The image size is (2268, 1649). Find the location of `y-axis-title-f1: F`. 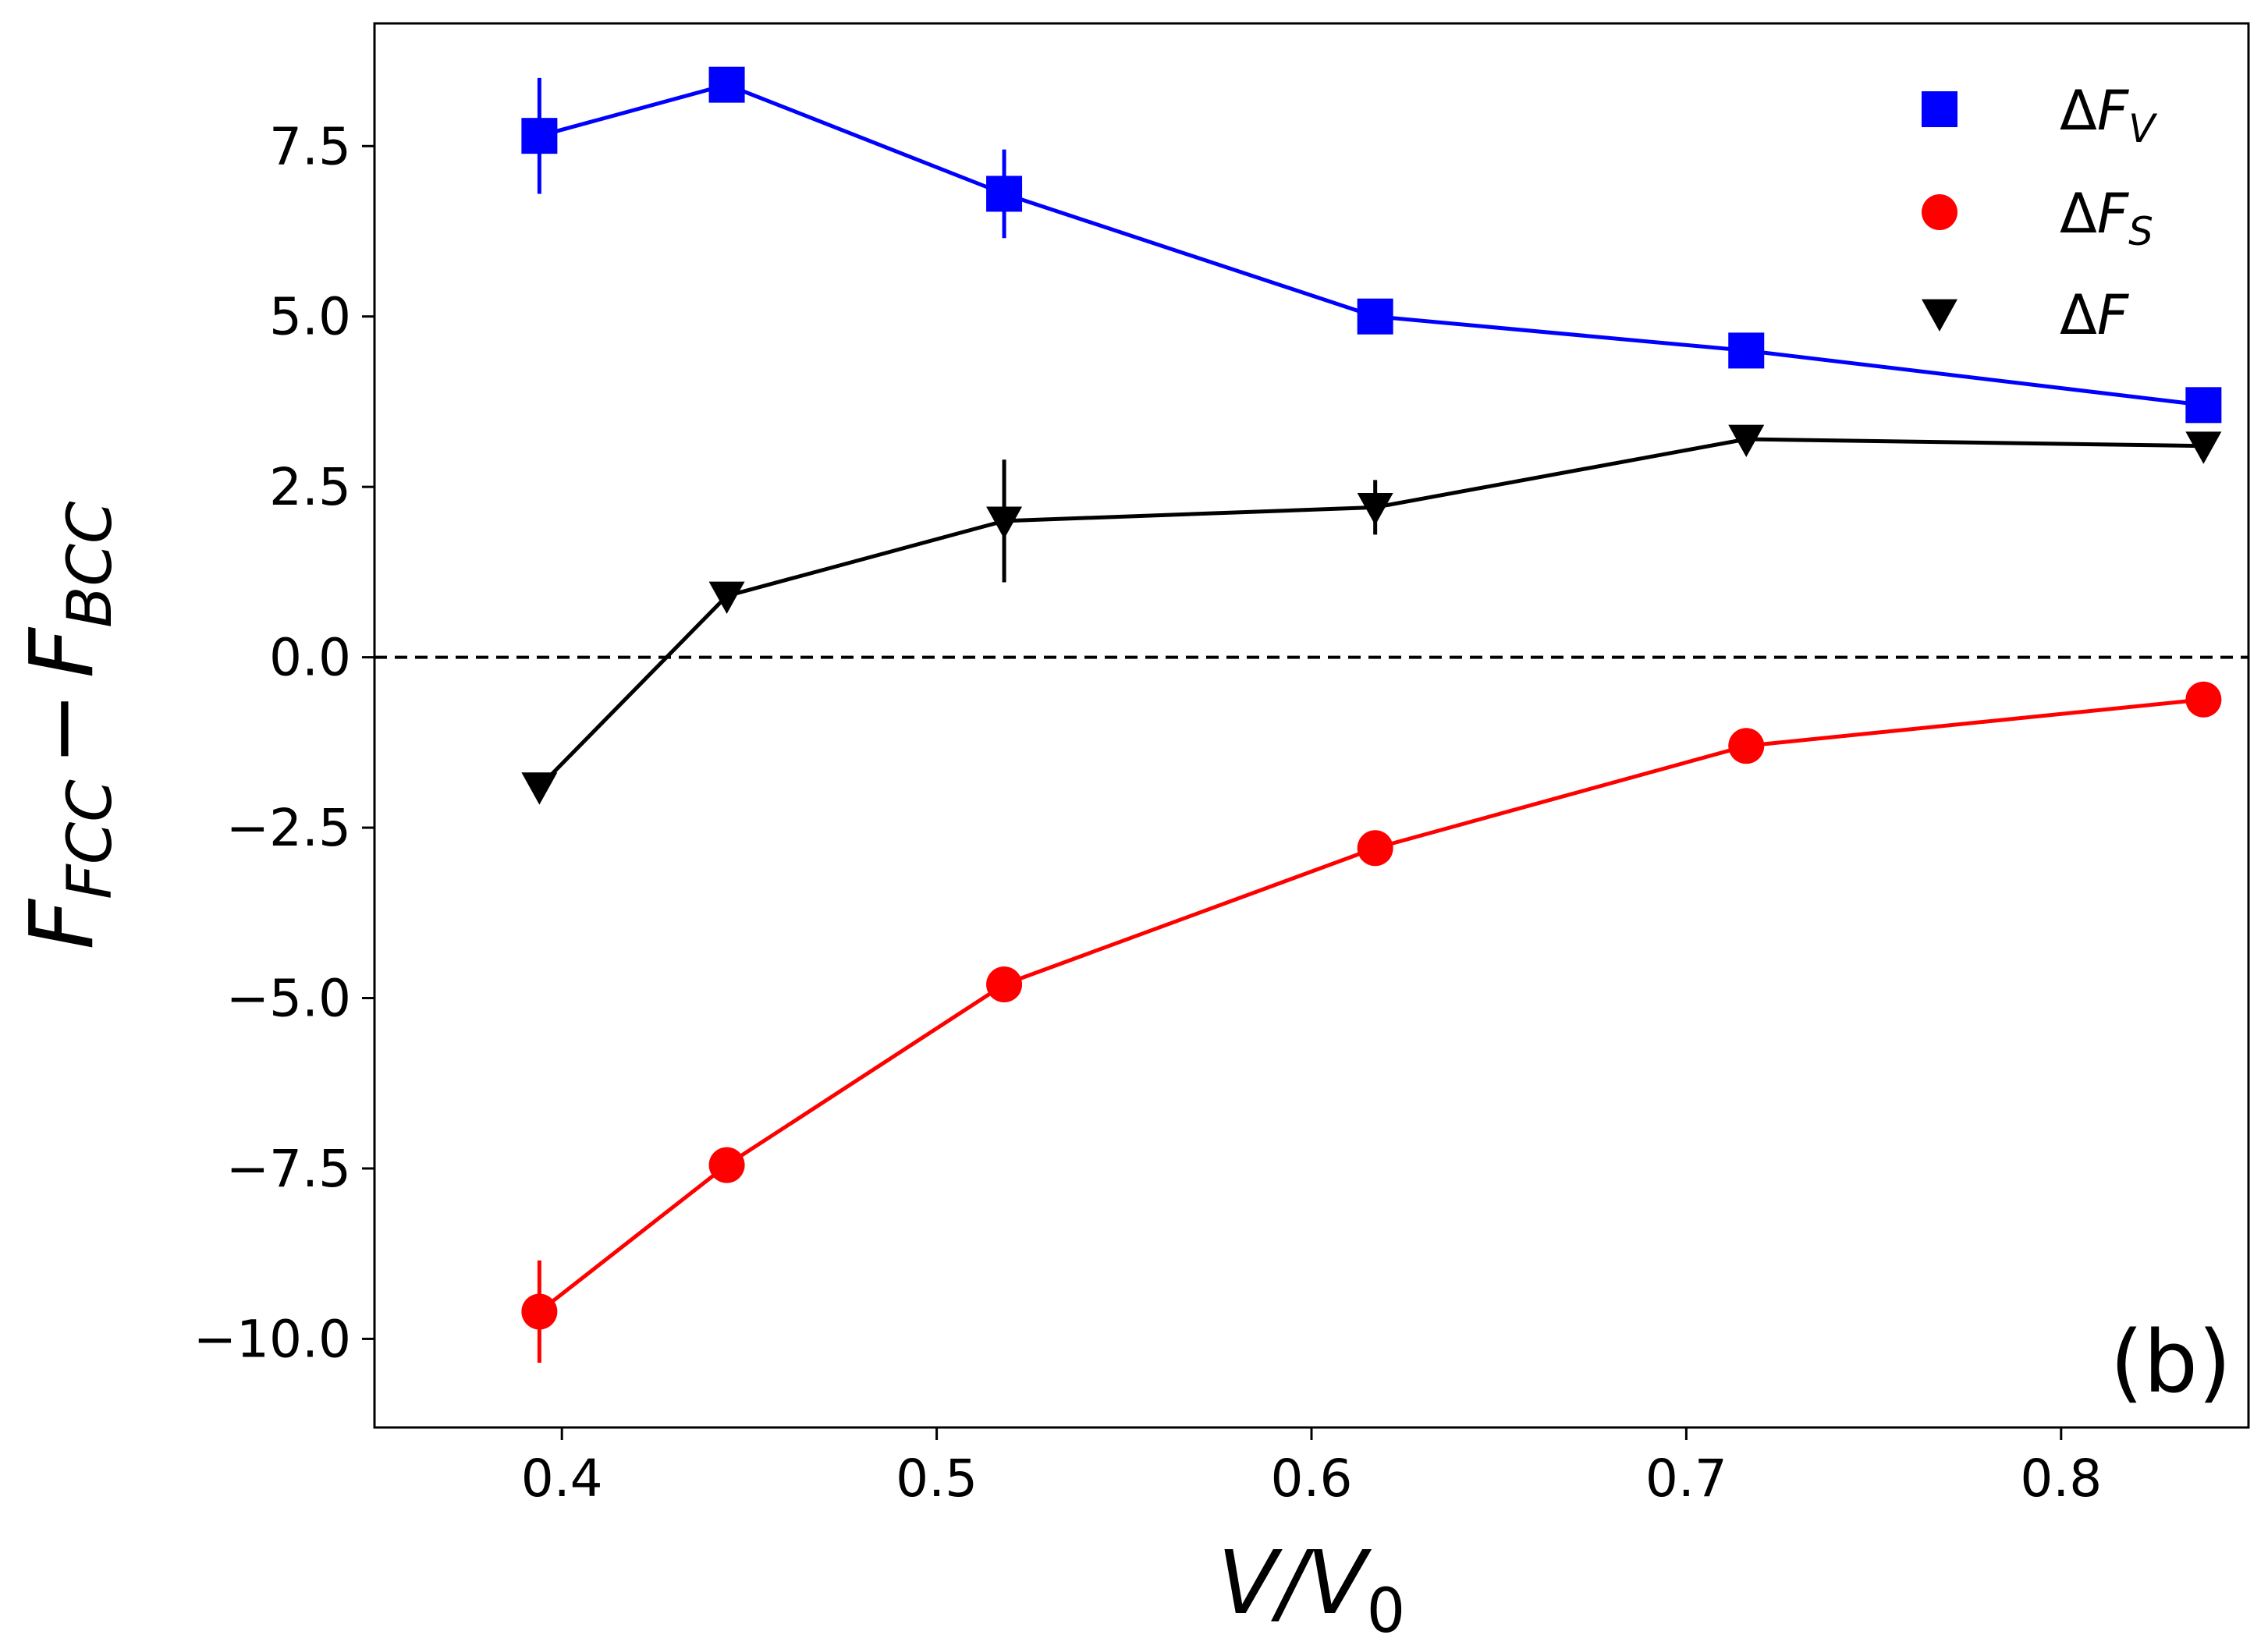

y-axis-title-f1: F is located at coordinates (63, 924).